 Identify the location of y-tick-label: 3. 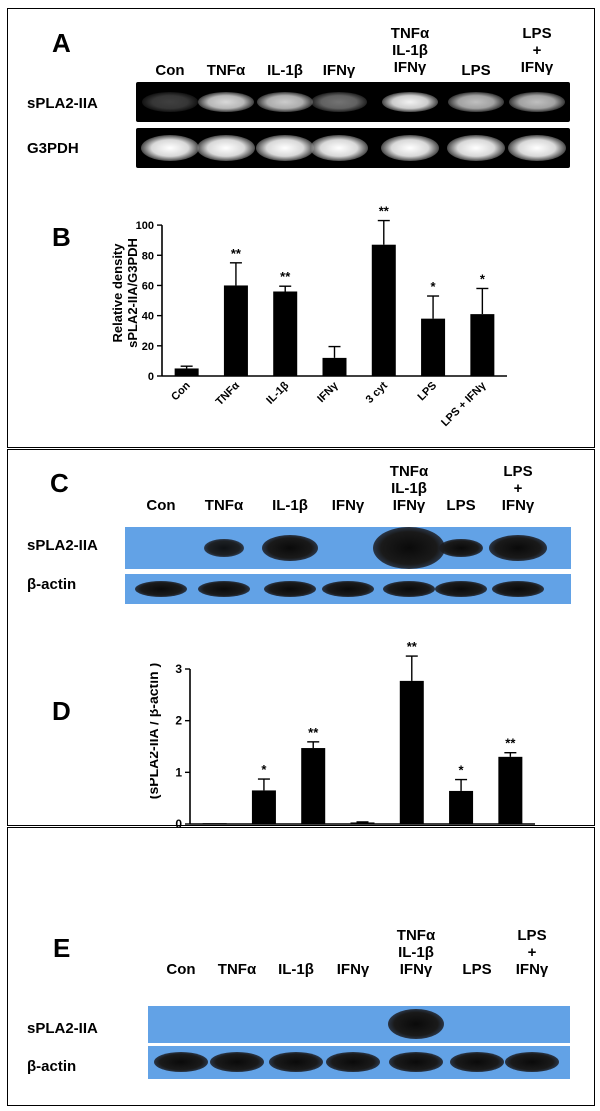
(178, 669).